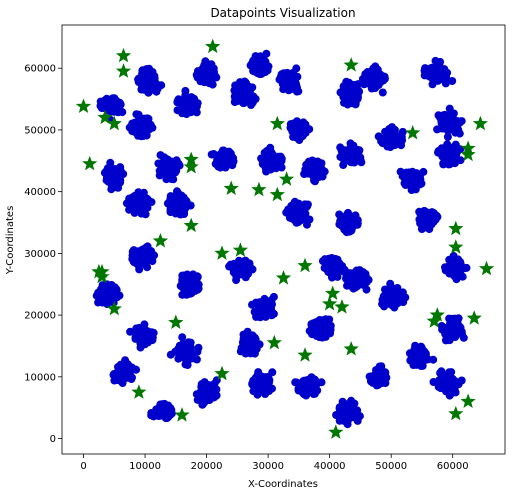 The width and height of the screenshot is (513, 496). Describe the element at coordinates (40, 377) in the screenshot. I see `y-tick-label: 10000` at that location.